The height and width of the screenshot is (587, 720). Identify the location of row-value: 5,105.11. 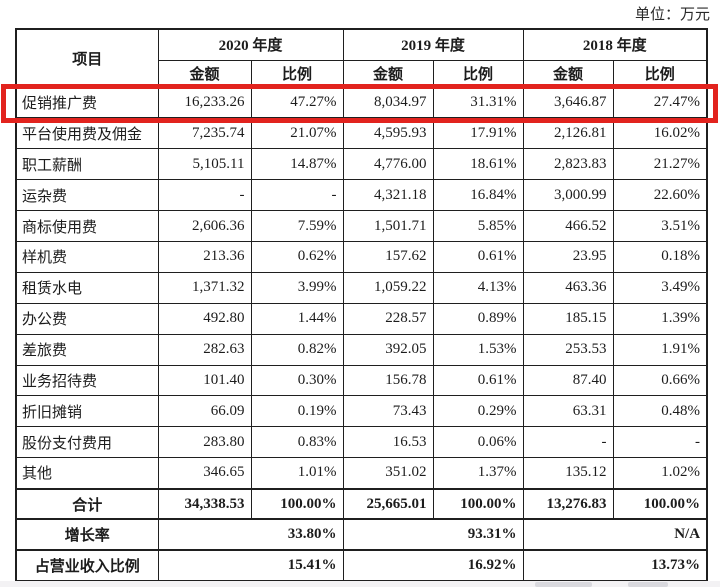
(204, 164).